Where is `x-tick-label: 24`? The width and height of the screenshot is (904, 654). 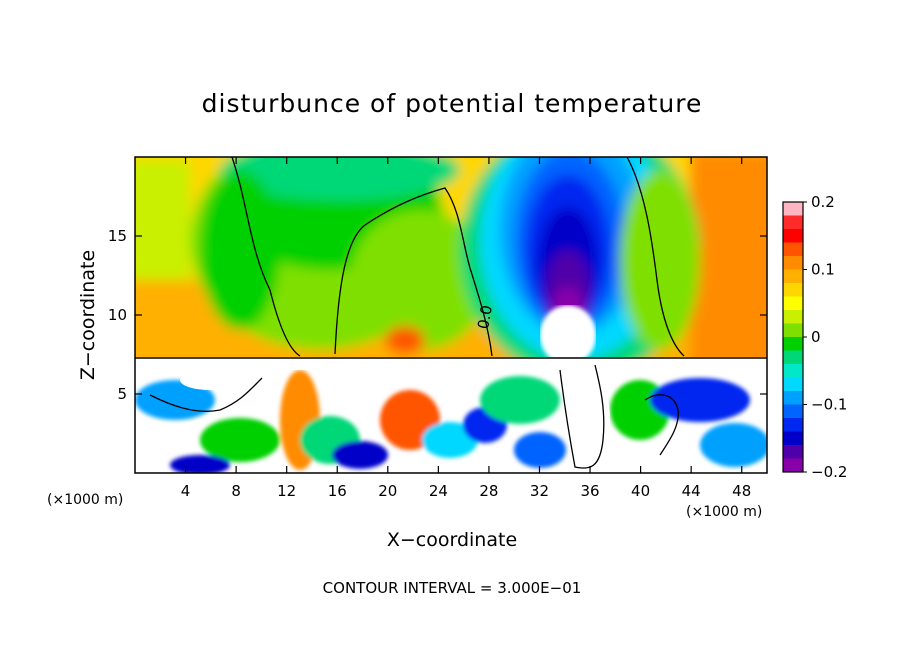 x-tick-label: 24 is located at coordinates (438, 491).